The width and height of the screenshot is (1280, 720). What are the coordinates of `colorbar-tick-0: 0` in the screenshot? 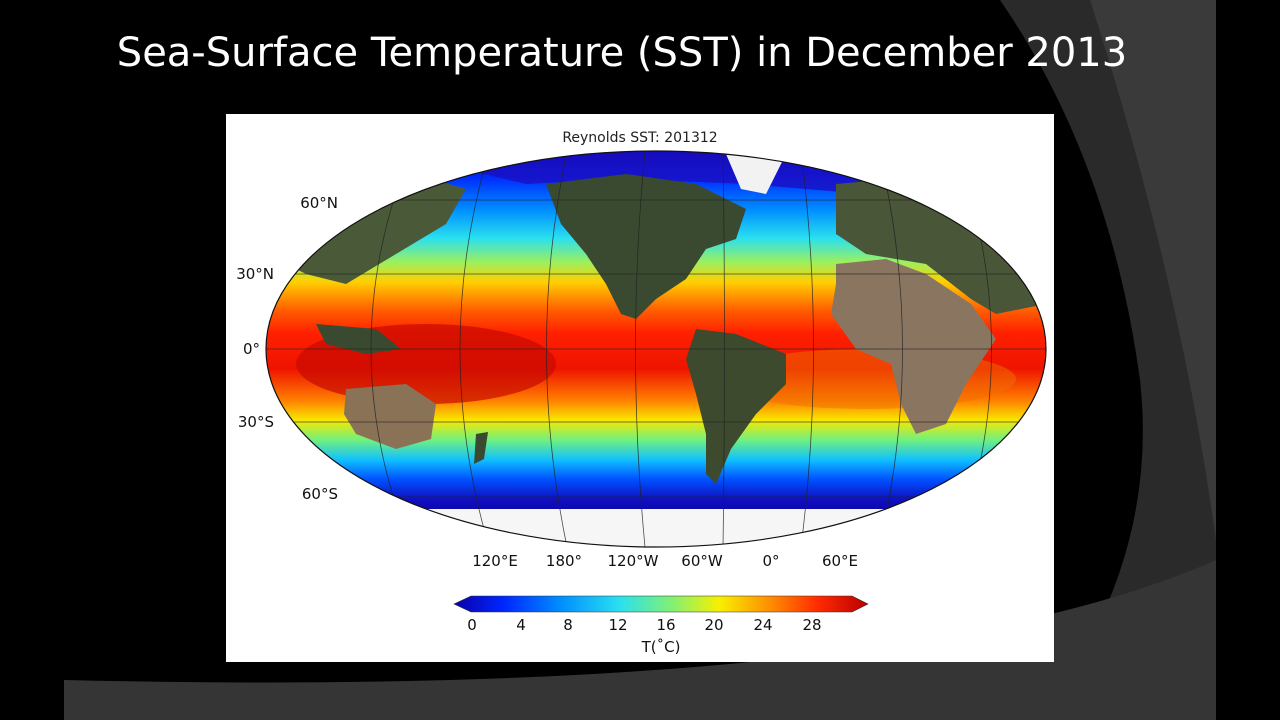 It's located at (472, 625).